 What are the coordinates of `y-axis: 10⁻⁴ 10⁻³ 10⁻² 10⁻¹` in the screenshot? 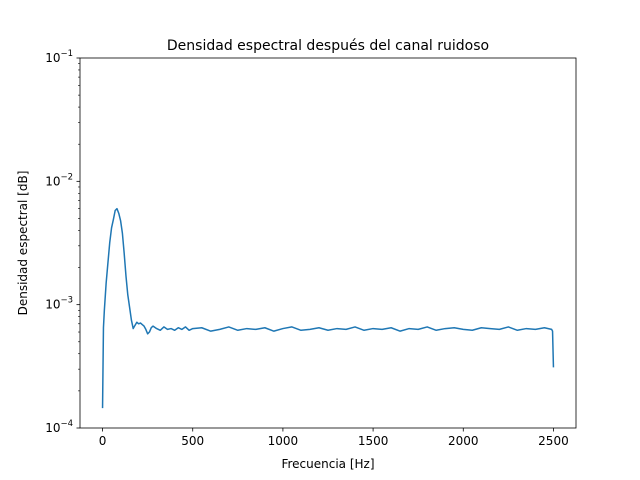 It's located at (62, 242).